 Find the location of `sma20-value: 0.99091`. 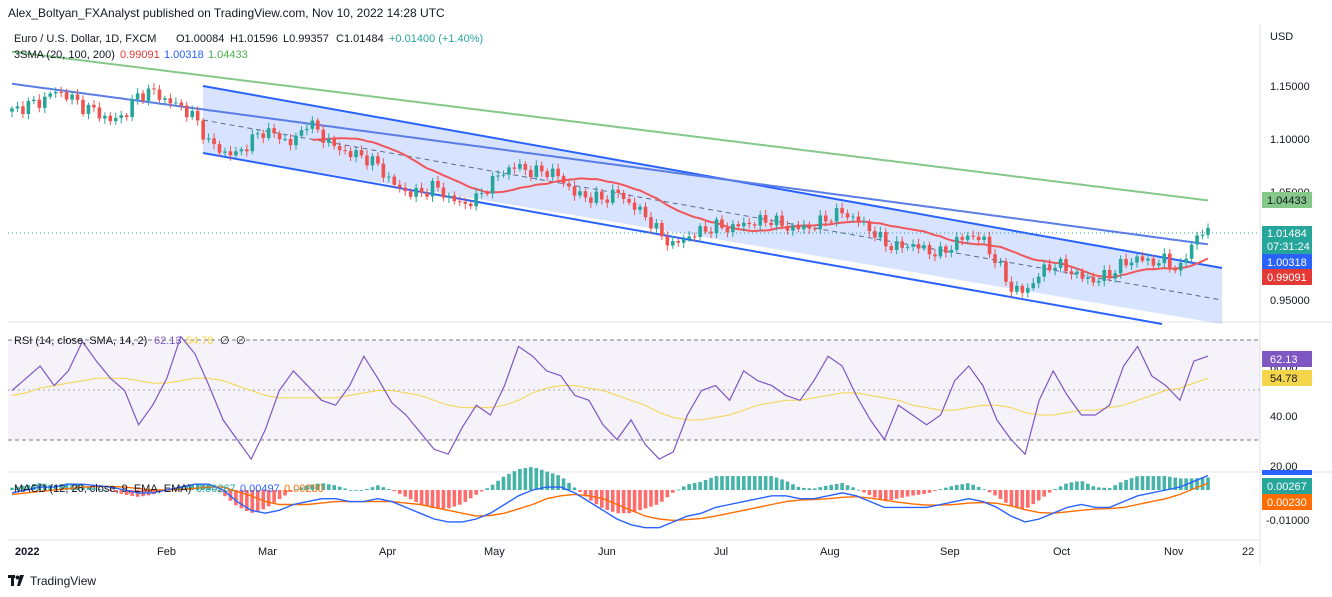

sma20-value: 0.99091 is located at coordinates (140, 55).